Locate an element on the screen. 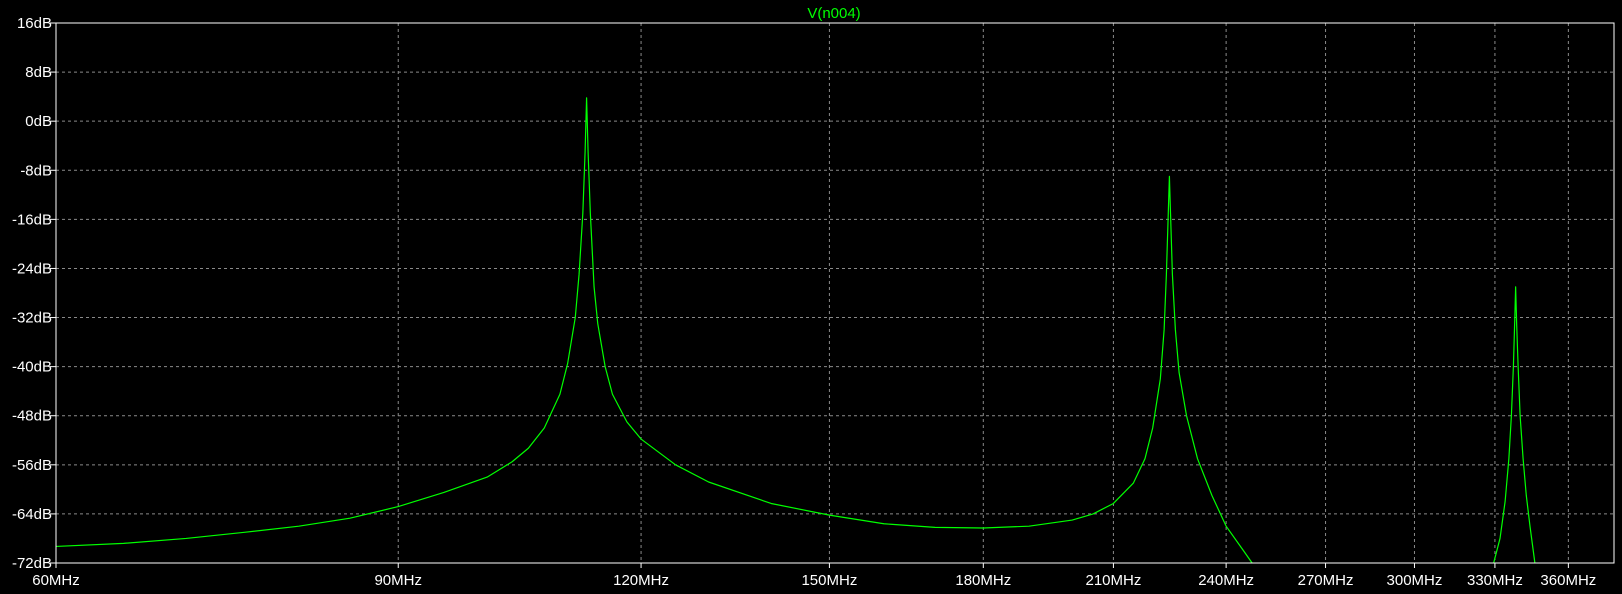  y-tick-label: 8dB is located at coordinates (38, 72).